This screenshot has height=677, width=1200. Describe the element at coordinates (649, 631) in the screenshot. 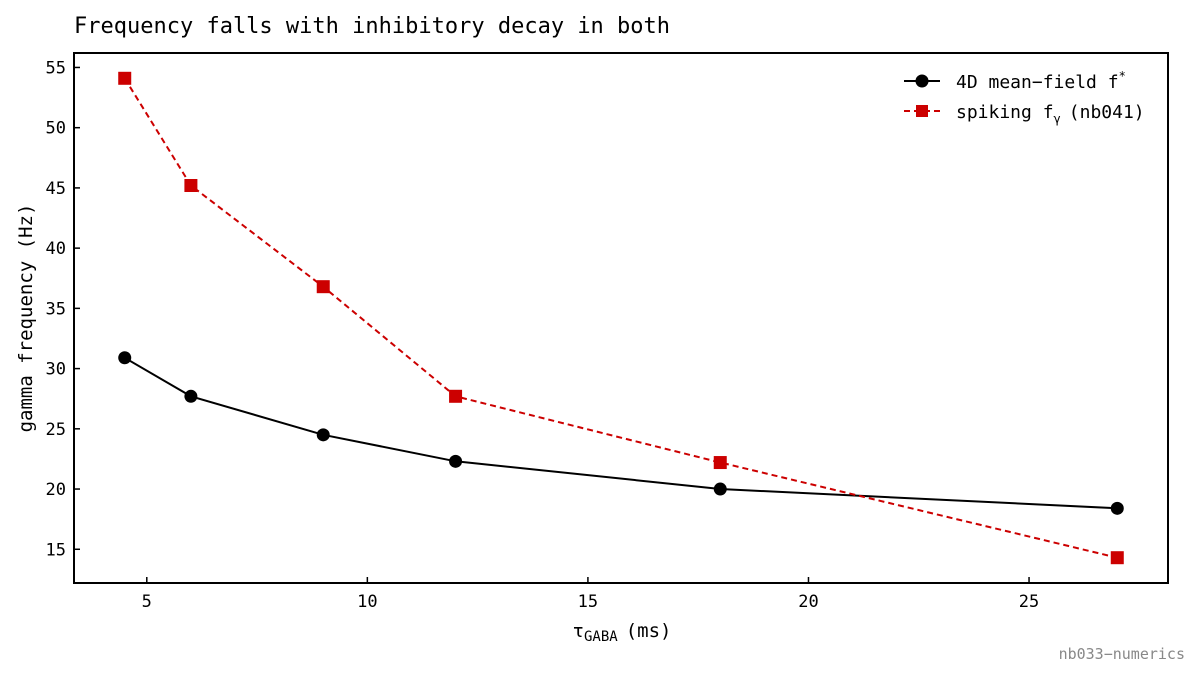

I see `x-axis-label-unit: (ms)` at that location.